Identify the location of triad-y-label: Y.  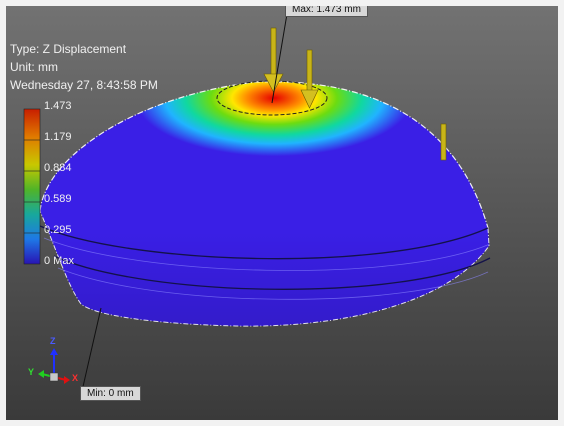
(31, 372).